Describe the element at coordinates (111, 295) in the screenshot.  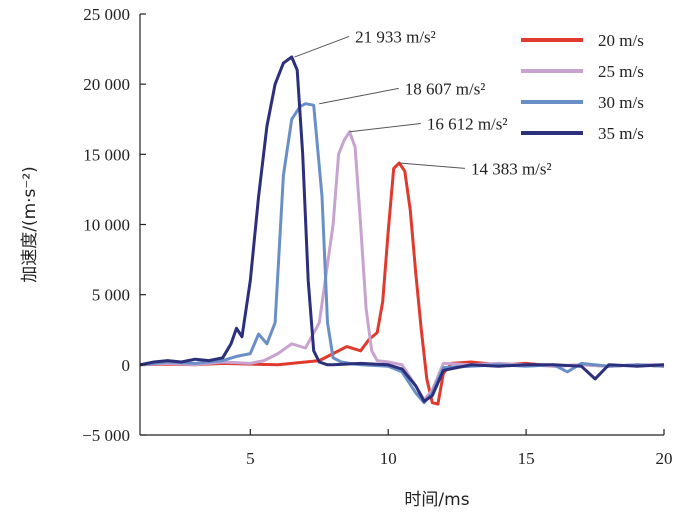
I see `y-tick-label: 5 000` at that location.